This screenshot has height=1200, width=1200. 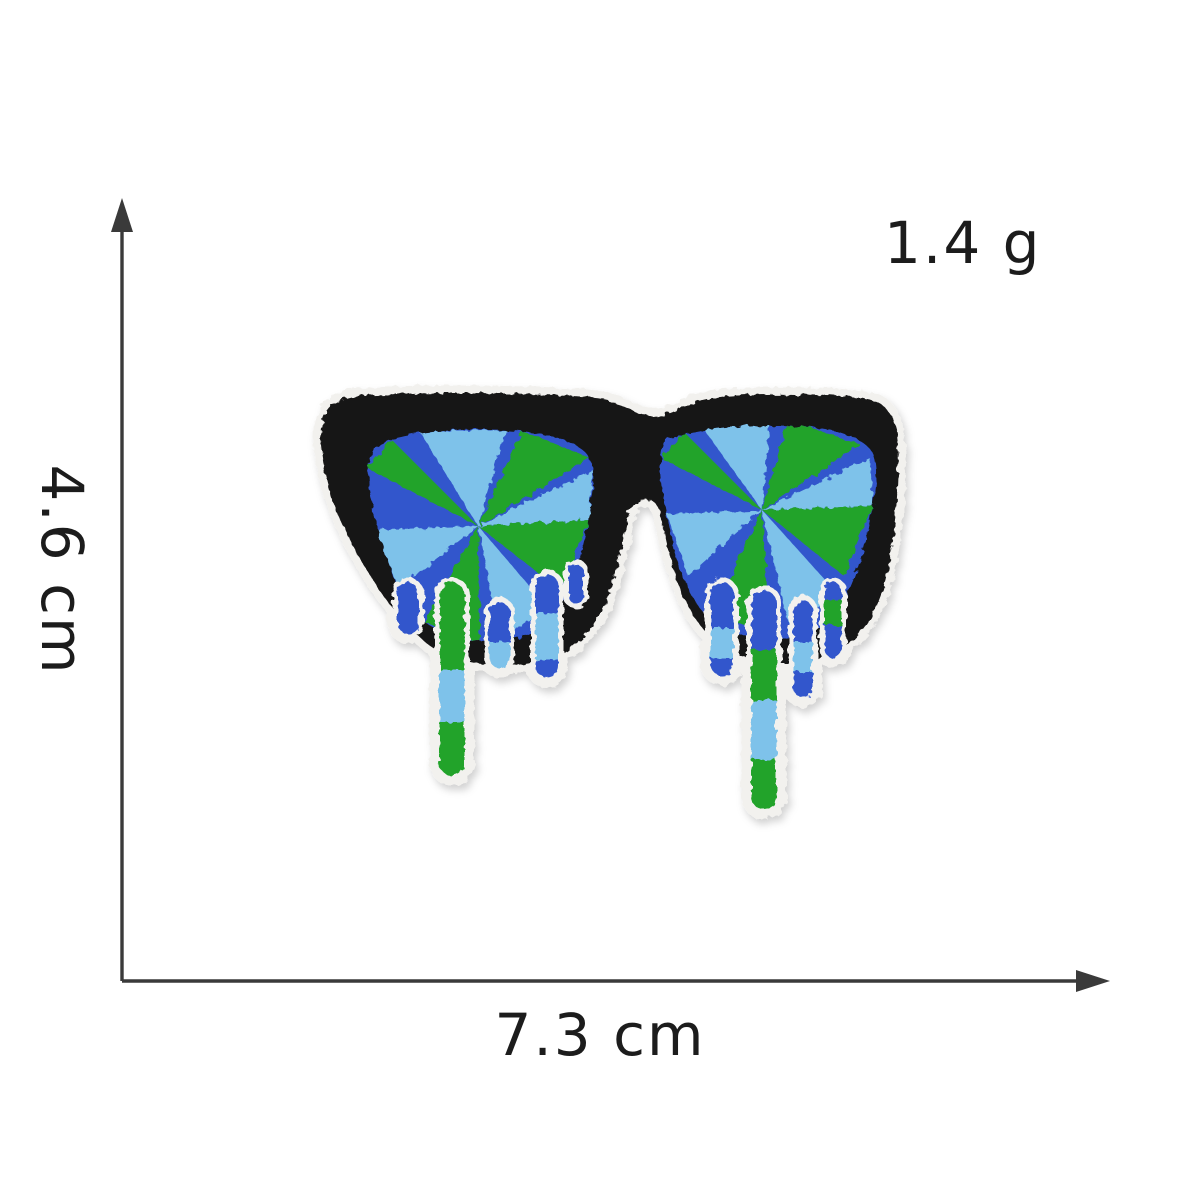 What do you see at coordinates (480, 535) in the screenshot?
I see `lens-left-pattern` at bounding box center [480, 535].